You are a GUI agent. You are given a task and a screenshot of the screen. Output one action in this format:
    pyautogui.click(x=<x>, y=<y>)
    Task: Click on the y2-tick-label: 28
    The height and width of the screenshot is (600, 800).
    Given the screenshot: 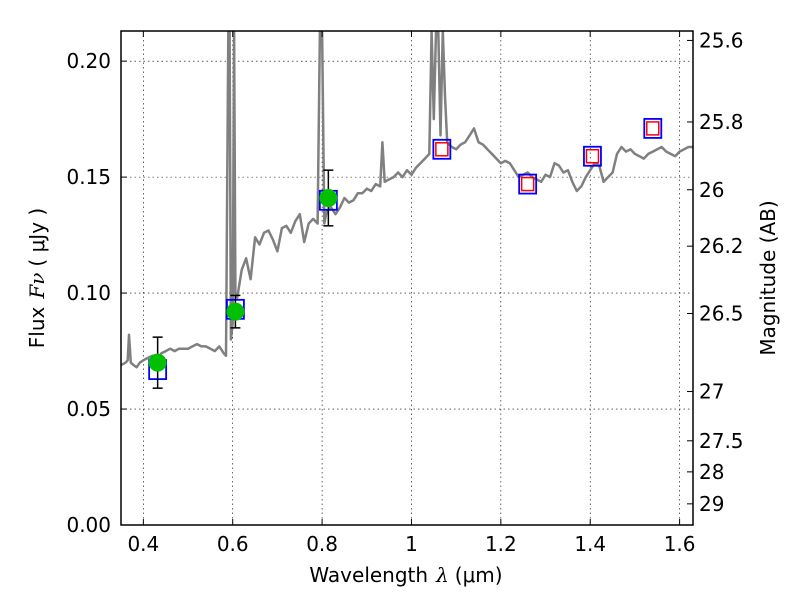 What is the action you would take?
    pyautogui.click(x=711, y=472)
    